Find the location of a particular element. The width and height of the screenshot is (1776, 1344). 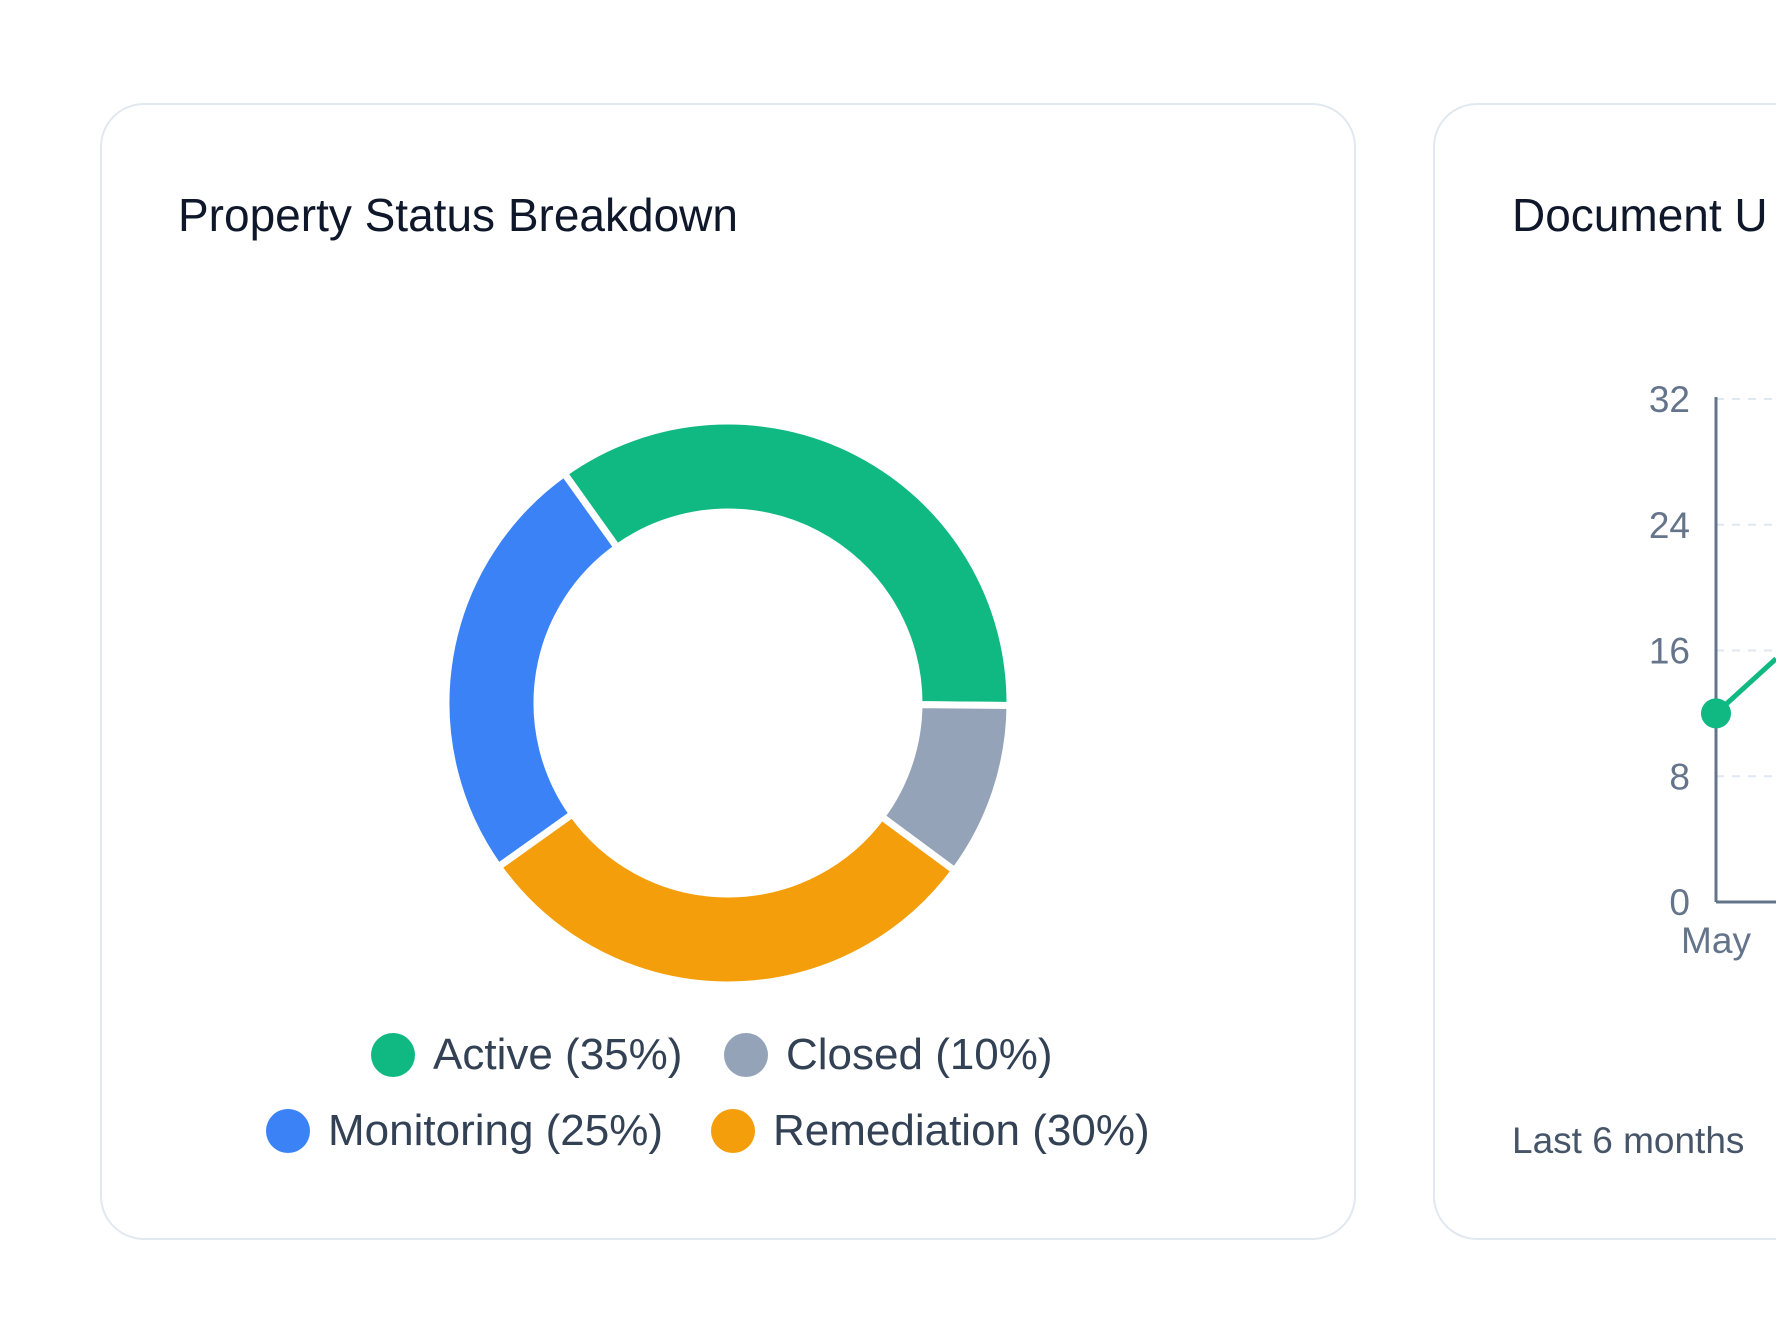

donut-chart-title: Property Status Breakdown is located at coordinates (458, 215).